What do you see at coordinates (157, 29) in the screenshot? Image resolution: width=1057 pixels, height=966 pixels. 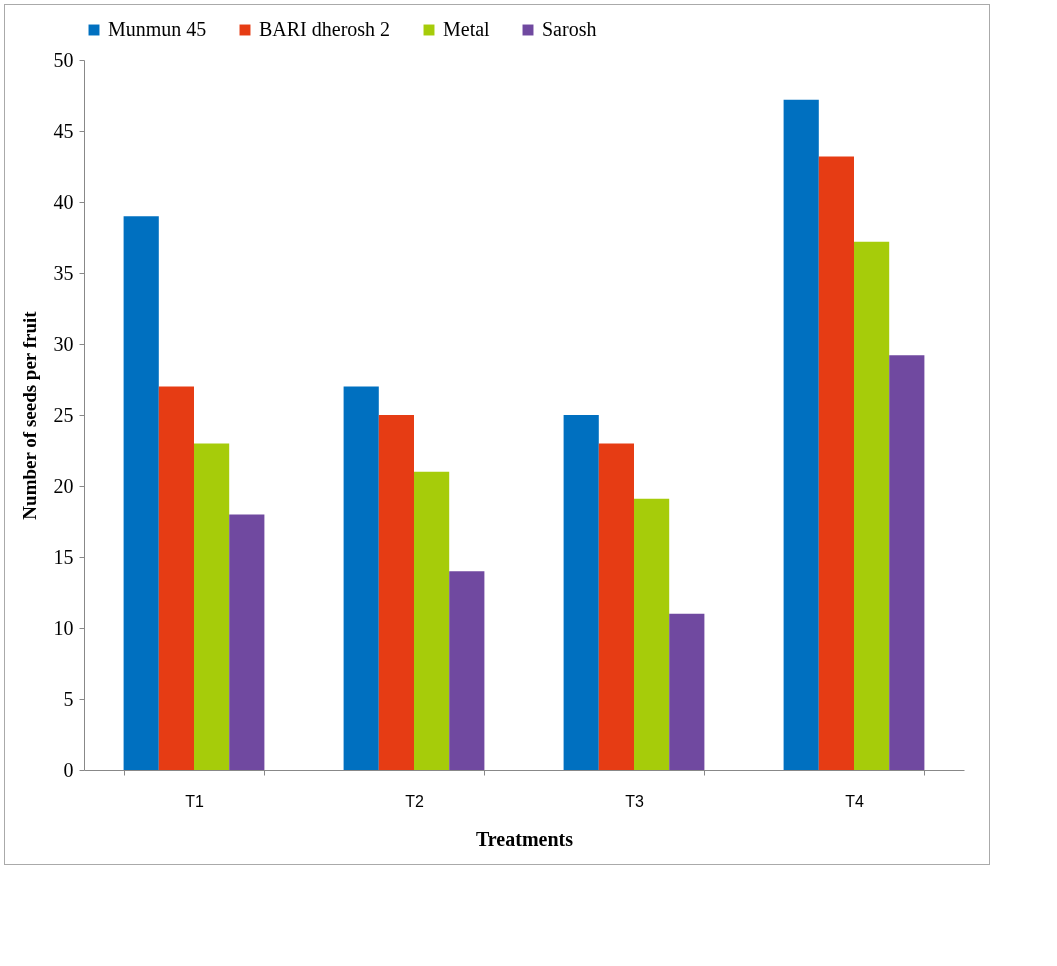 I see `legend-label: Munmun 45` at bounding box center [157, 29].